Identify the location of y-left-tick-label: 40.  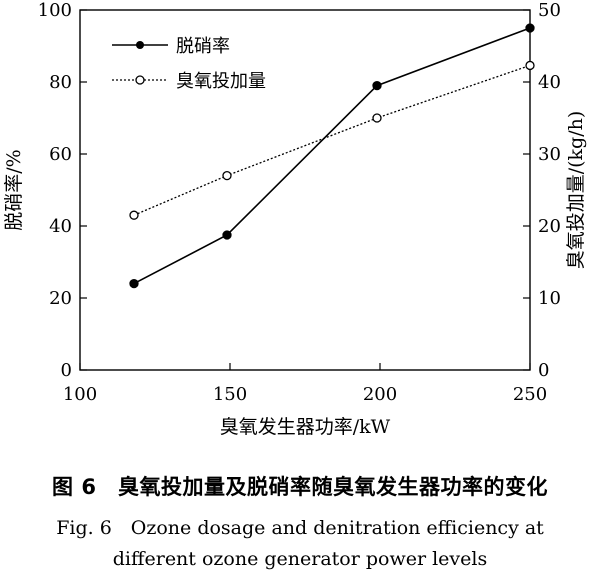
(60, 226).